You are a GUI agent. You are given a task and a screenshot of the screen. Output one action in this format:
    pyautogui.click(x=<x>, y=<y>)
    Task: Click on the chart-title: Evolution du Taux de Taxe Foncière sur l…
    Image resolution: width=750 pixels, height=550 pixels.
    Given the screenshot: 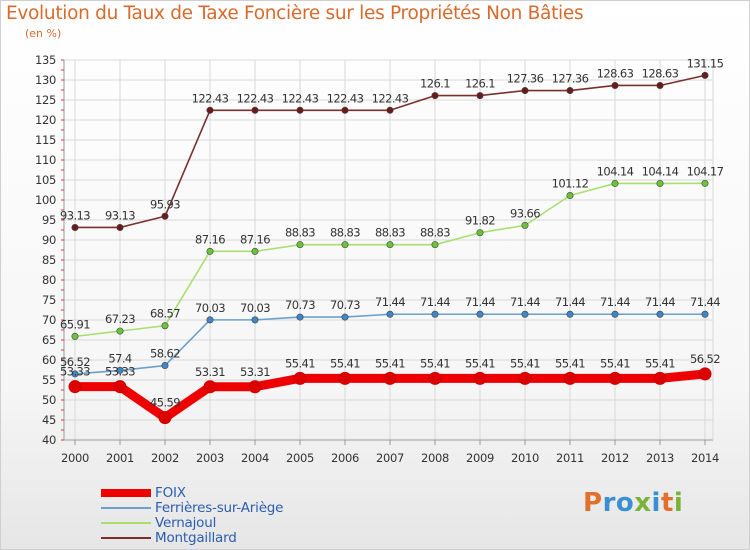 What is the action you would take?
    pyautogui.click(x=295, y=13)
    